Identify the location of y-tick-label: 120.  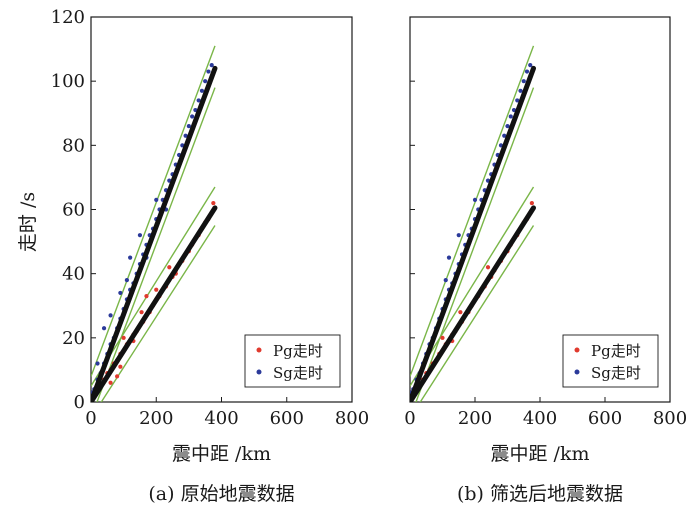
(68, 17).